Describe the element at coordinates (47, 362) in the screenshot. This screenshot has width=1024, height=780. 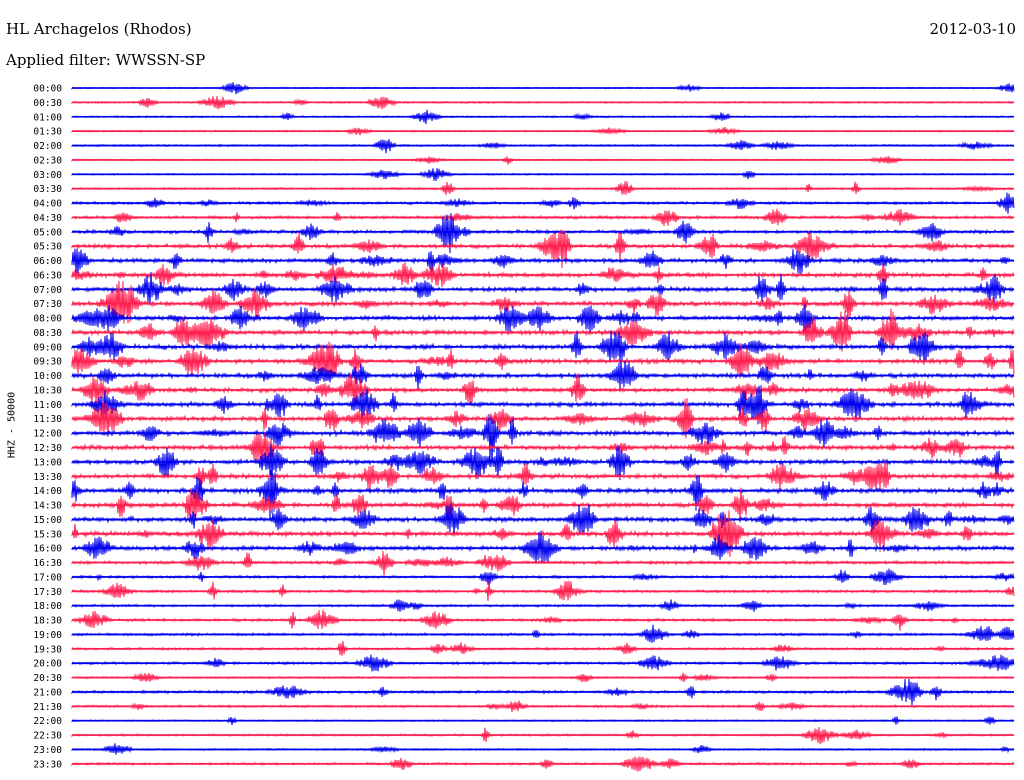
I see `time-label: 09:30` at that location.